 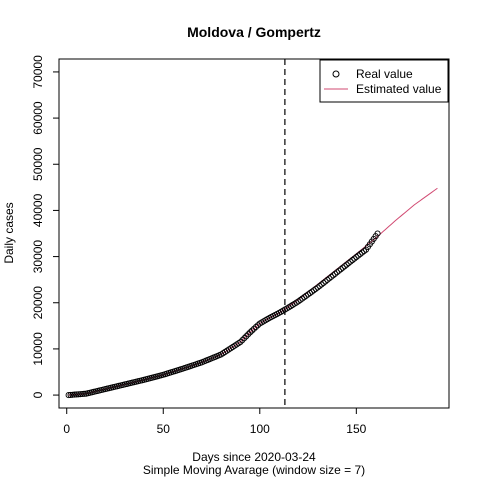 I want to click on legend-label-real: Real value, so click(x=384, y=74).